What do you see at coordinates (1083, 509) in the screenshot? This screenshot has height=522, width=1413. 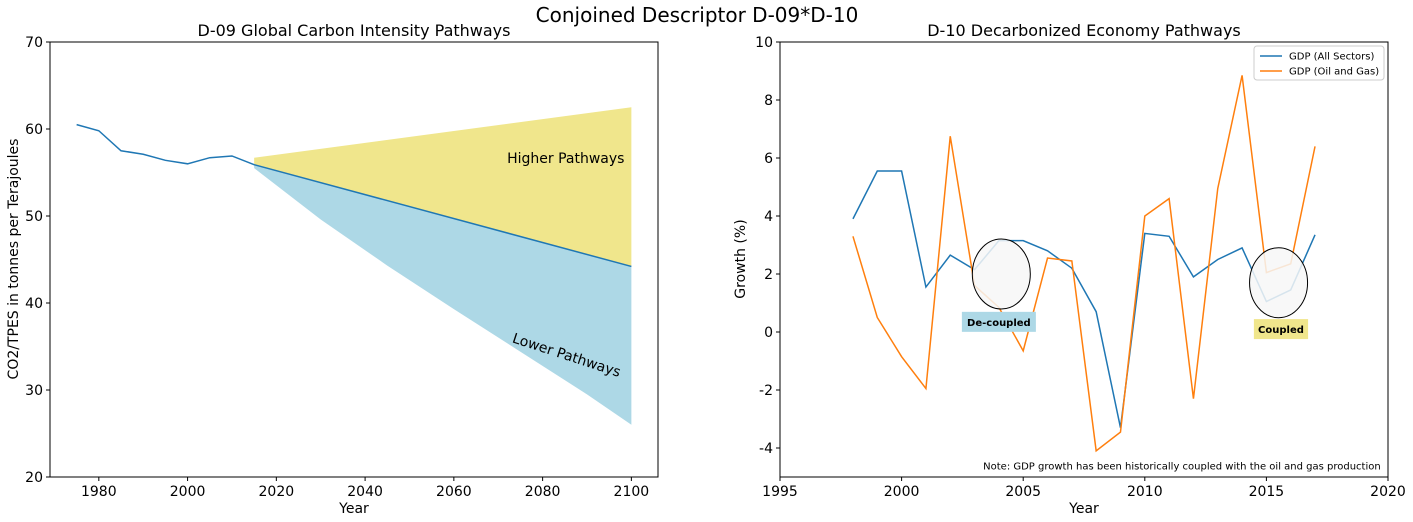 I see `chart-right-xlabel: Year` at bounding box center [1083, 509].